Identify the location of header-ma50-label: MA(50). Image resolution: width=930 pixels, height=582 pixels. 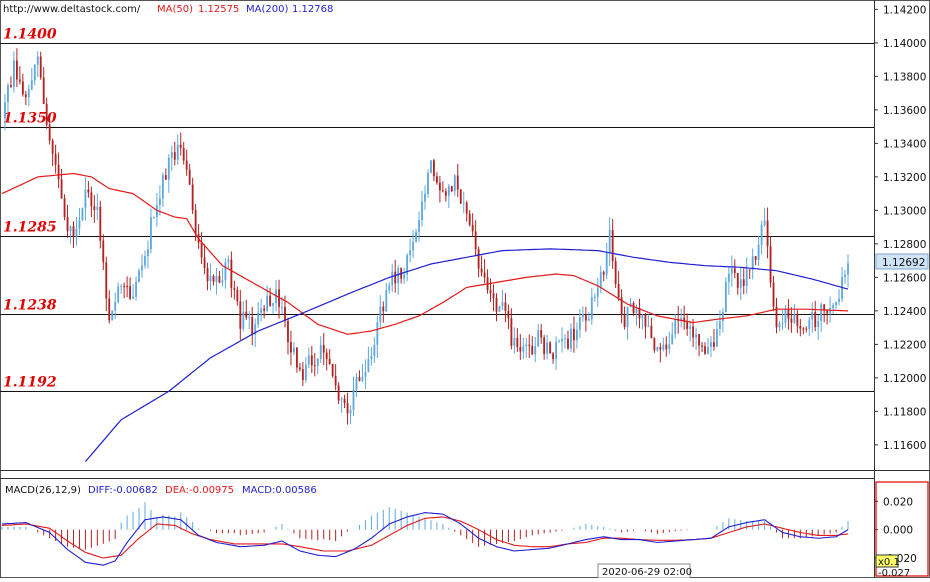
(175, 9).